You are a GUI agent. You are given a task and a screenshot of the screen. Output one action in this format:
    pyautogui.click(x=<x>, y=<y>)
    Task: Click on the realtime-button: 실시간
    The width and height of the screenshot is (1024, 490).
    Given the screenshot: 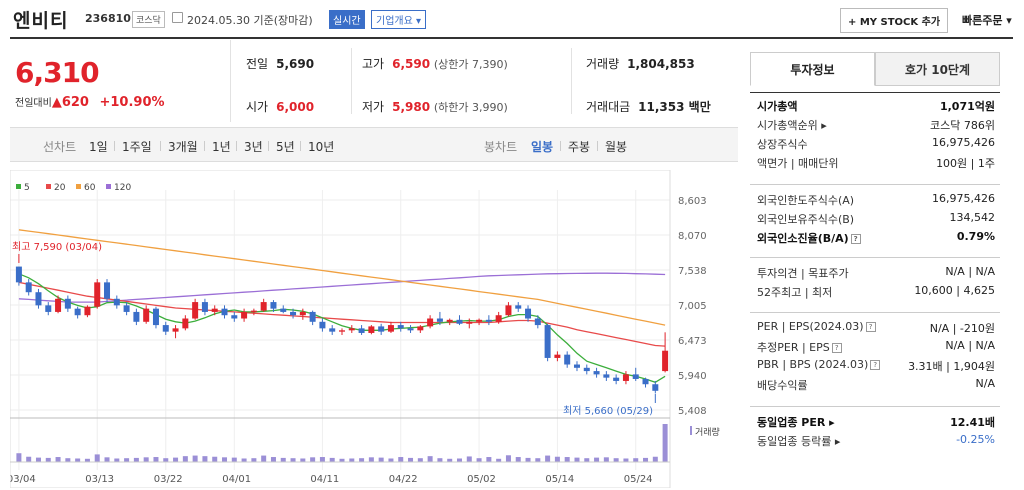 What is the action you would take?
    pyautogui.click(x=347, y=19)
    